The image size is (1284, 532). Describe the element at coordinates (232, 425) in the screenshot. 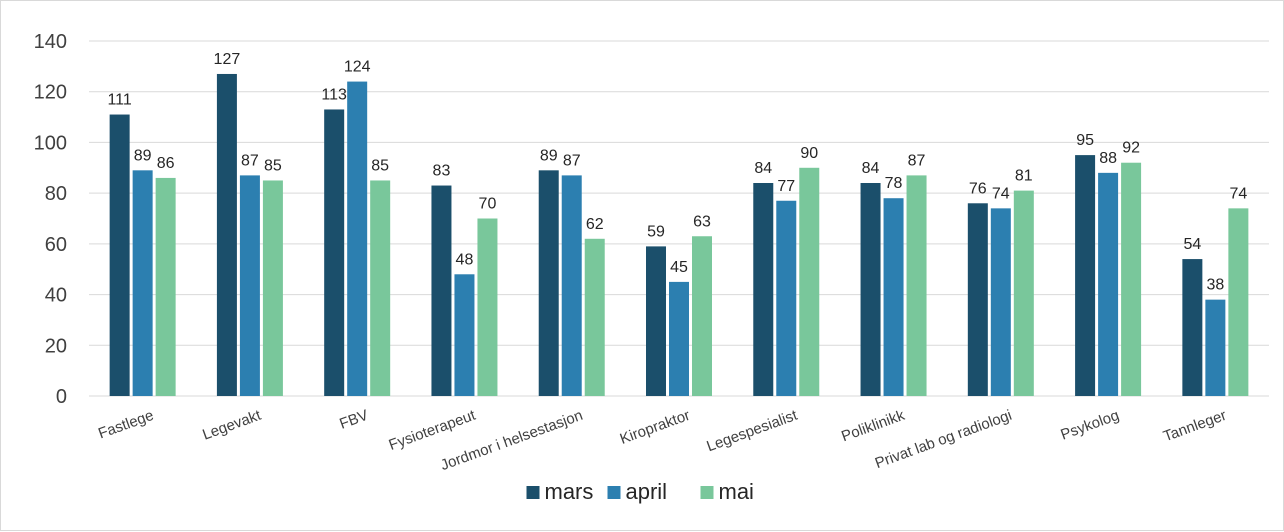

I see `x-tick-label: Legevakt` at that location.